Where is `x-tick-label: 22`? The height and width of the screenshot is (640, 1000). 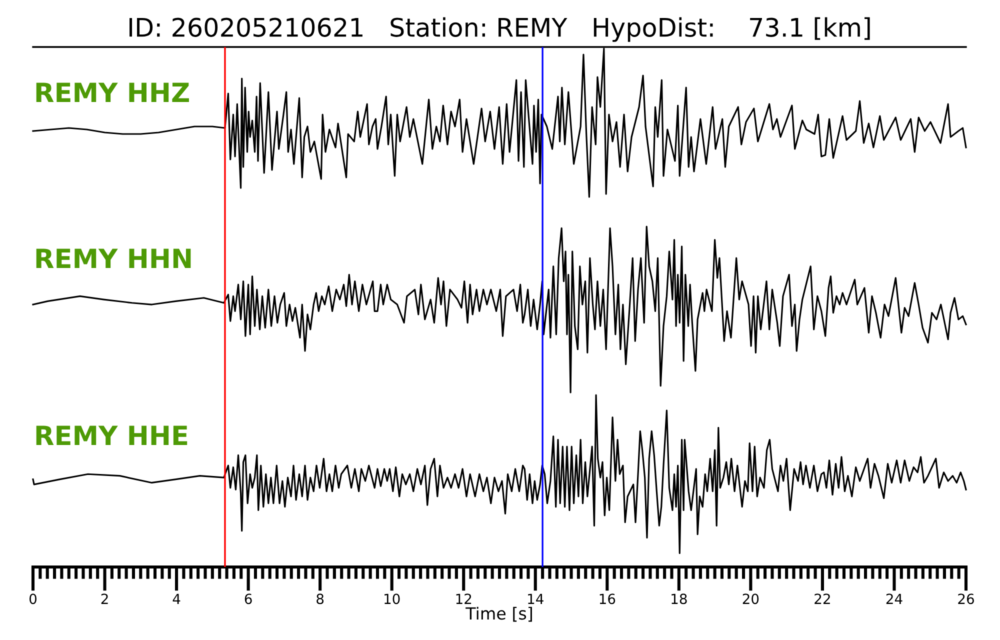
x-tick-label: 22 is located at coordinates (822, 599).